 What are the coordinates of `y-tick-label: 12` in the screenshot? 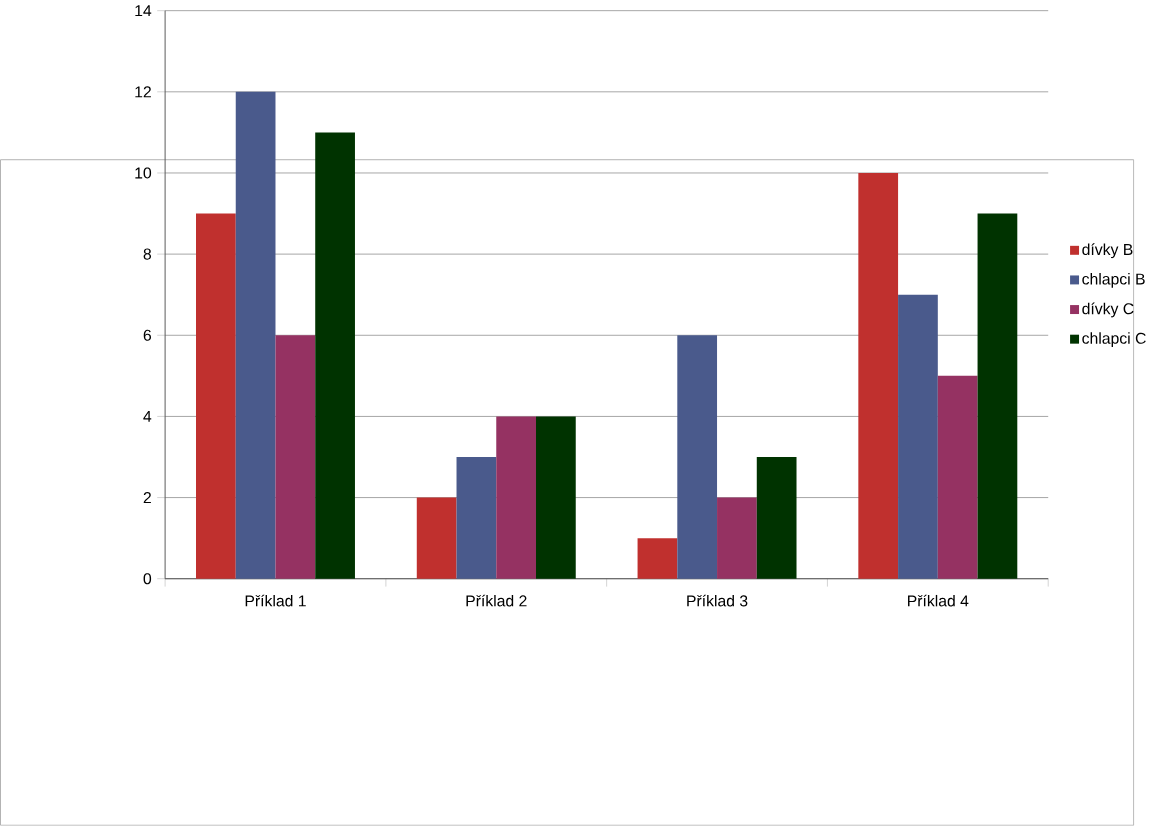 It's located at (143, 92).